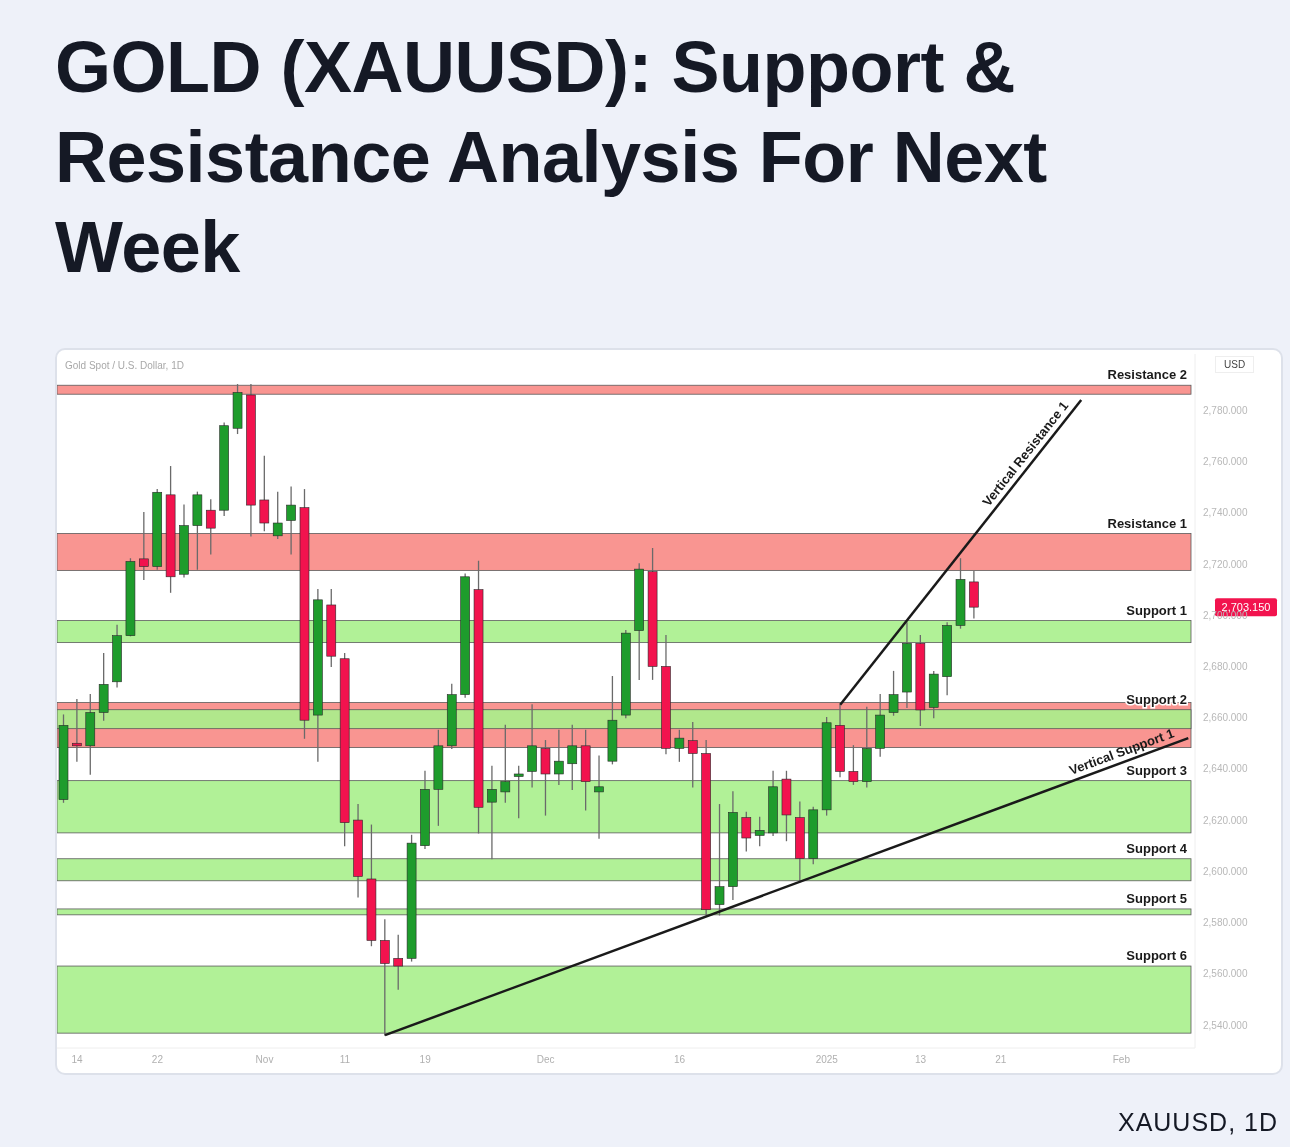  I want to click on y-tick-label: 2,620.000, so click(1225, 820).